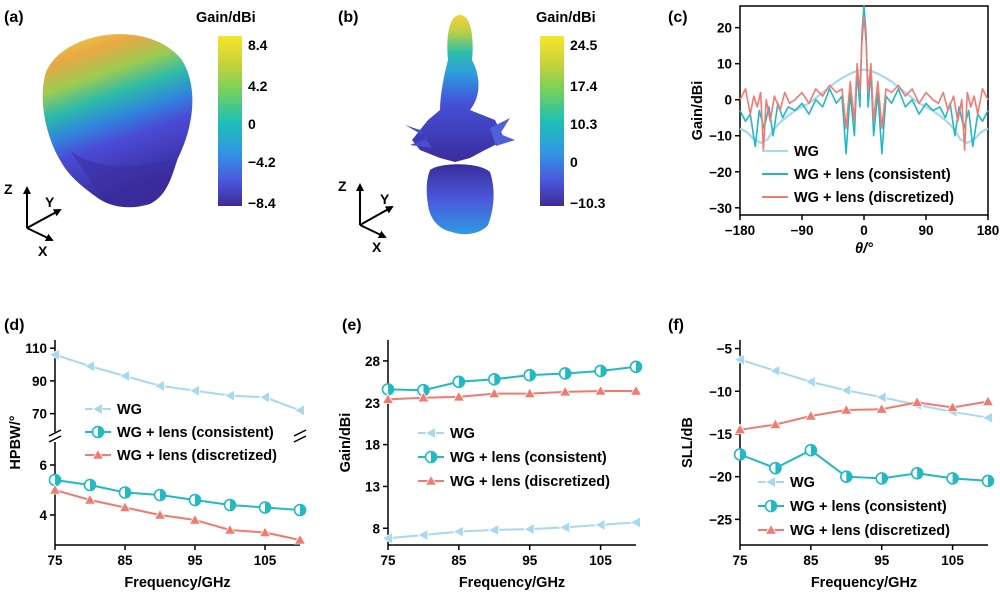 The width and height of the screenshot is (1000, 594). What do you see at coordinates (43, 251) in the screenshot?
I see `axis-x-label: X` at bounding box center [43, 251].